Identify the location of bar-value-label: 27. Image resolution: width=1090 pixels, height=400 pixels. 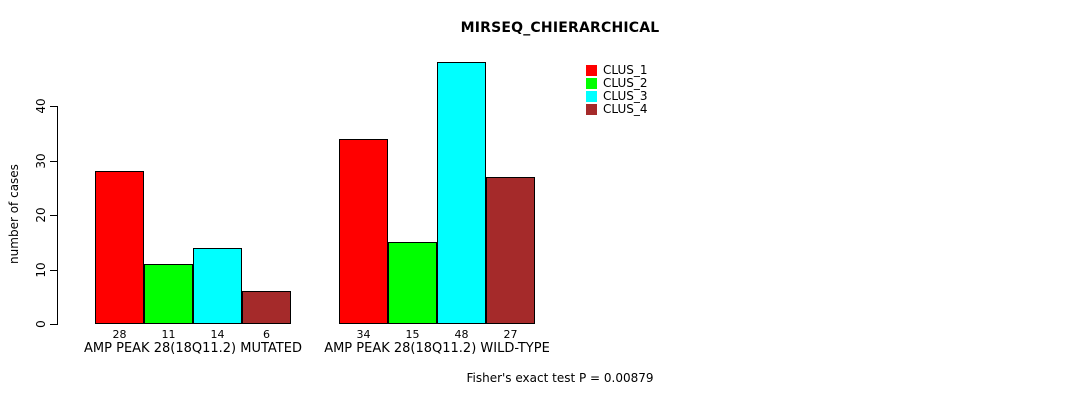
(510, 334).